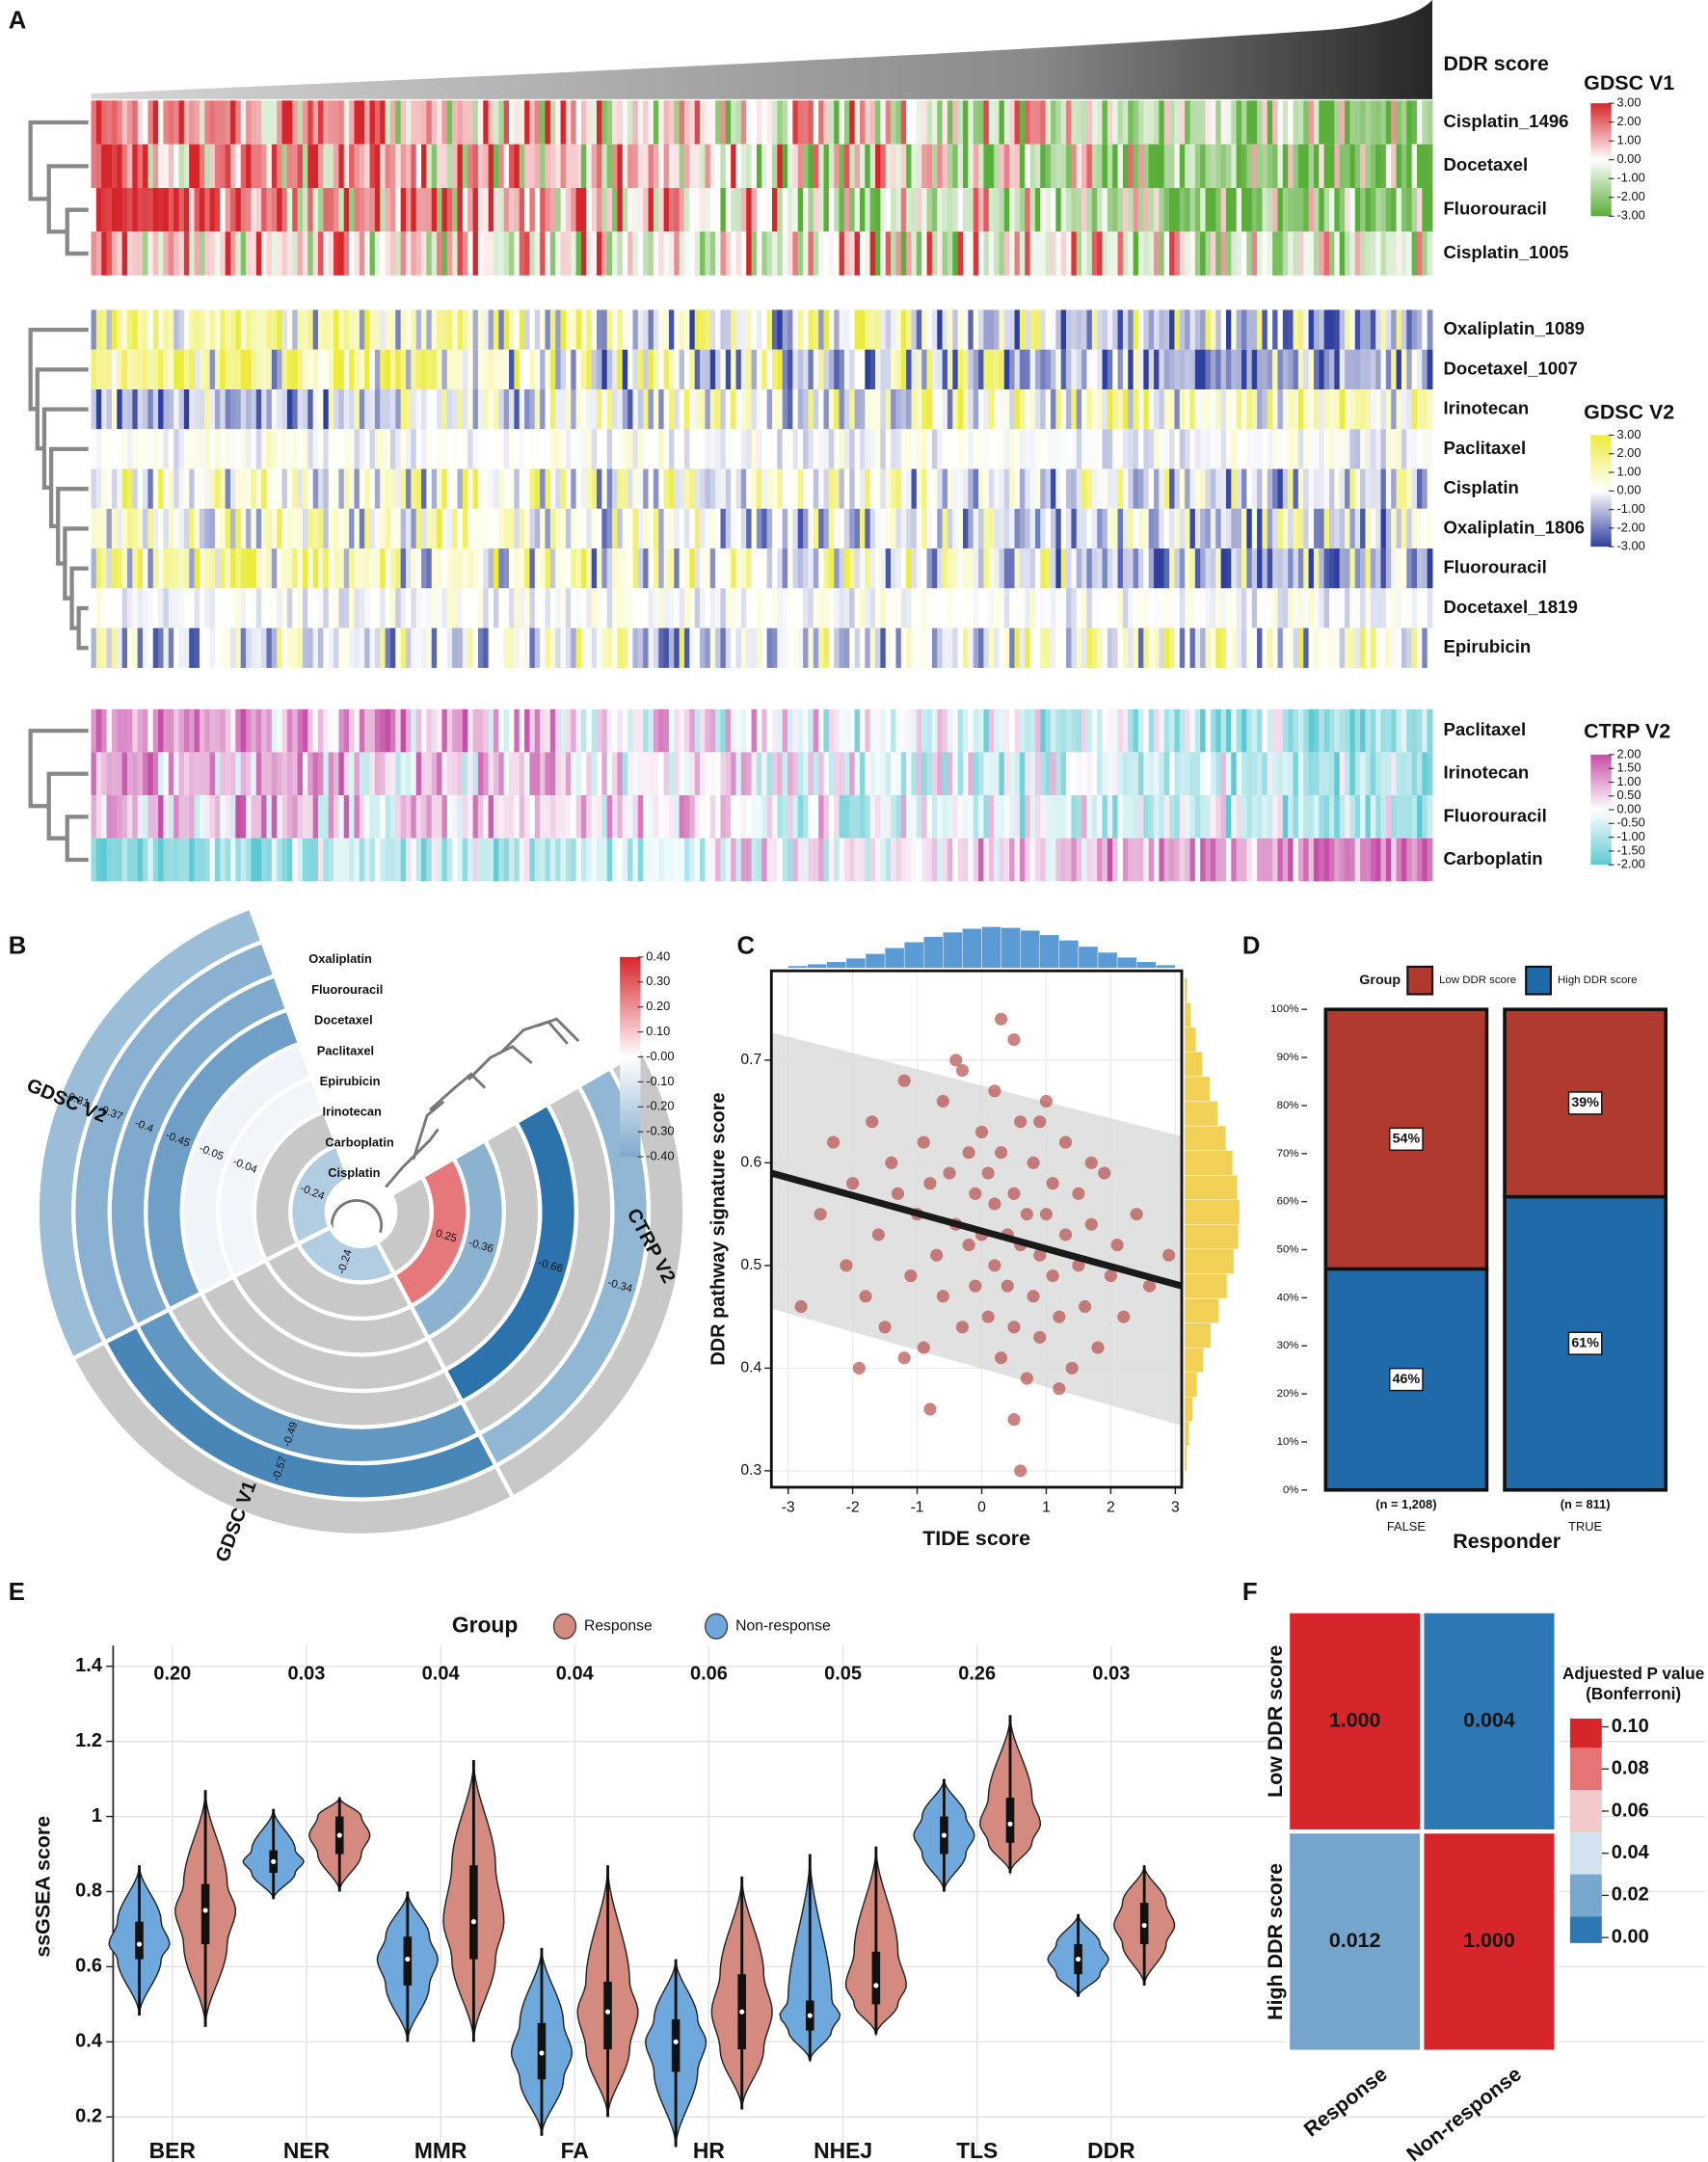 Image resolution: width=1708 pixels, height=2162 pixels. I want to click on matrix-cell, so click(1489, 1941).